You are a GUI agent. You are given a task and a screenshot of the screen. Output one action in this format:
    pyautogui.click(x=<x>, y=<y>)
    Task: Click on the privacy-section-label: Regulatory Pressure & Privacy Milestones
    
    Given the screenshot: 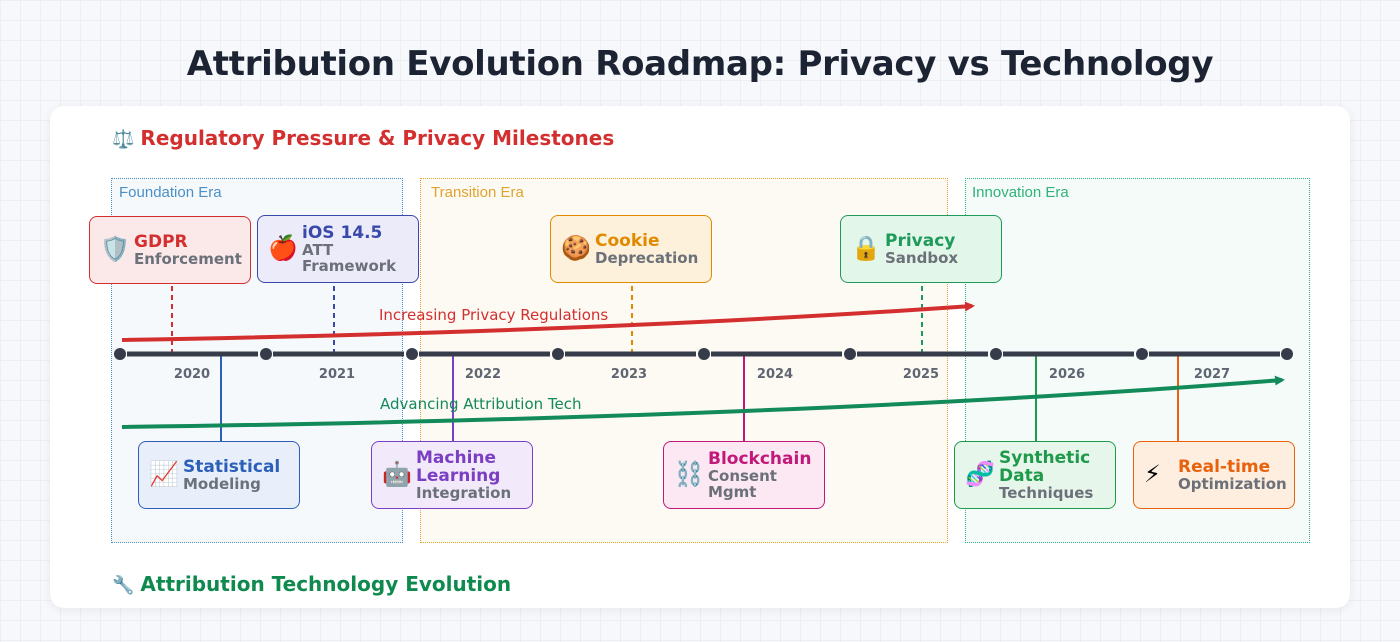 What is the action you would take?
    pyautogui.click(x=377, y=138)
    